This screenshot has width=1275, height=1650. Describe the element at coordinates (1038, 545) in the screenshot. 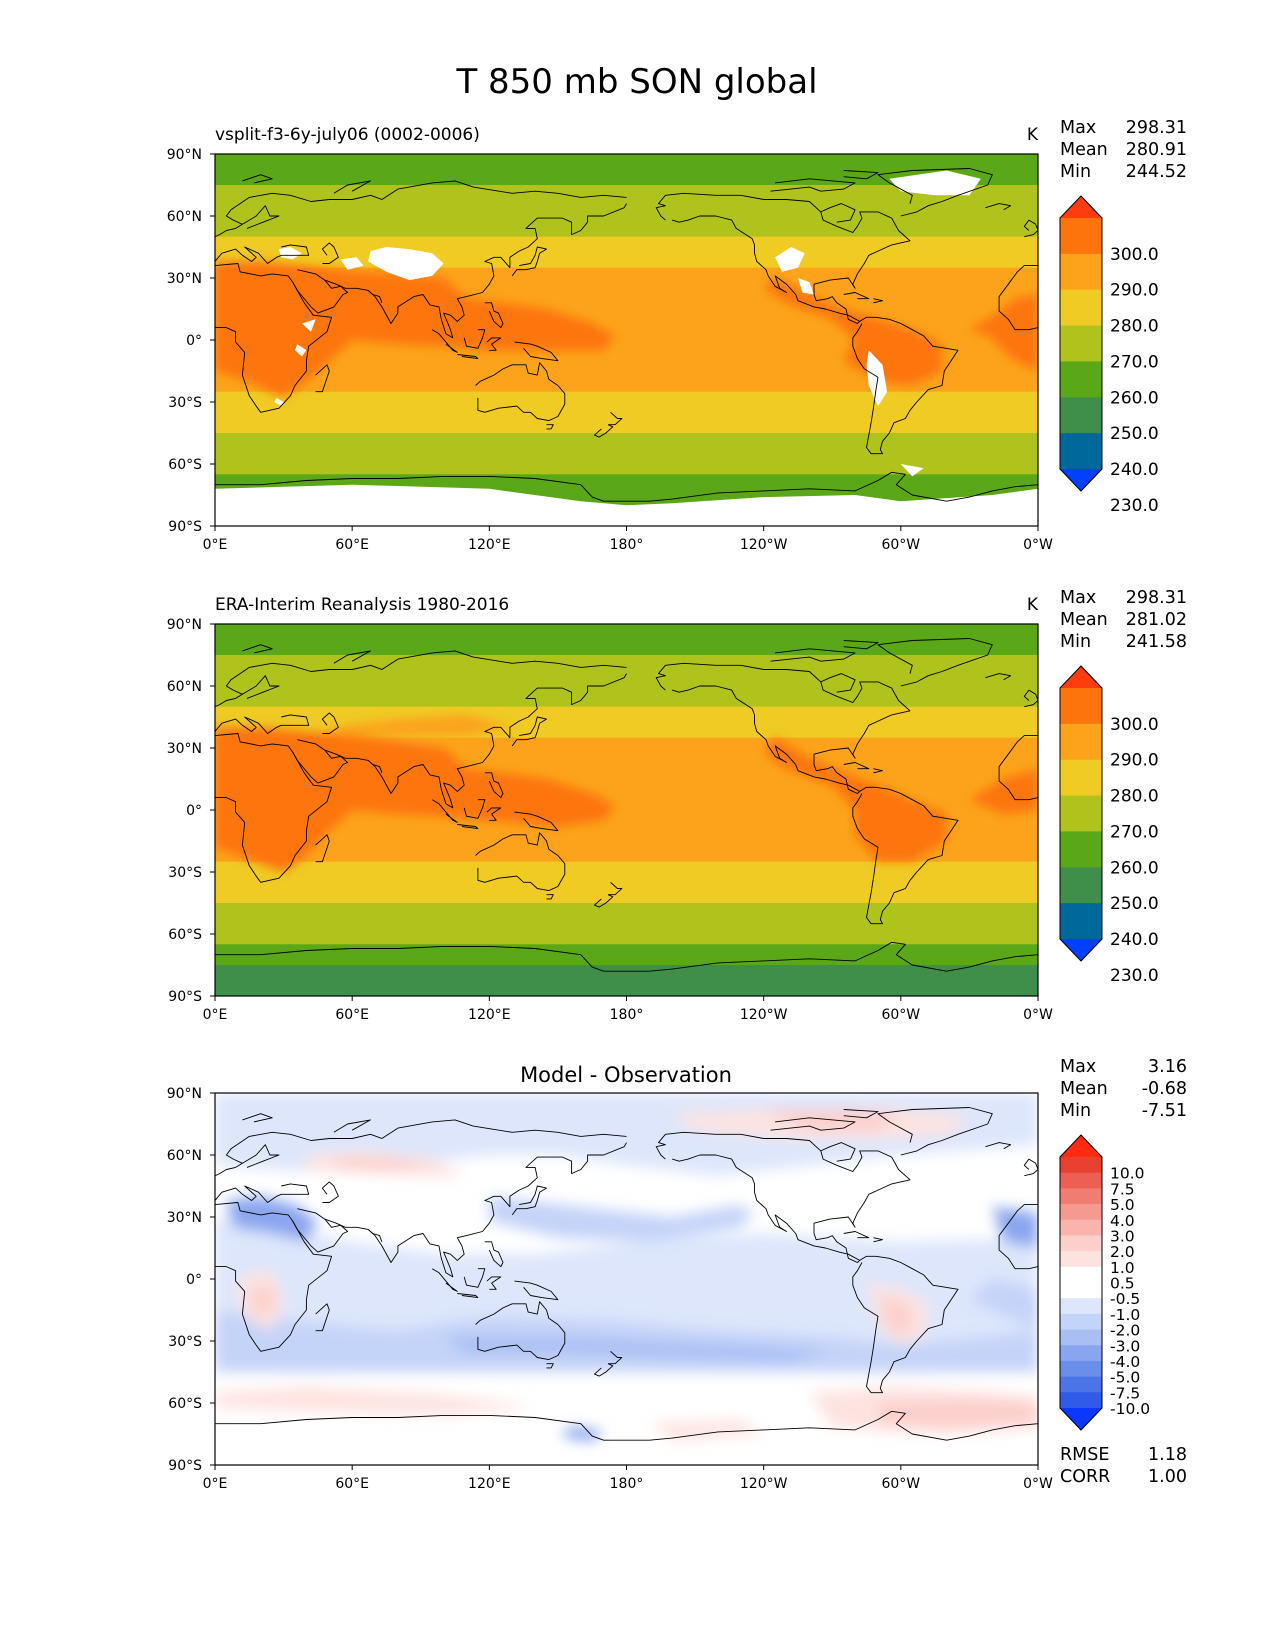

I see `model-xtick-label: 0°W` at that location.